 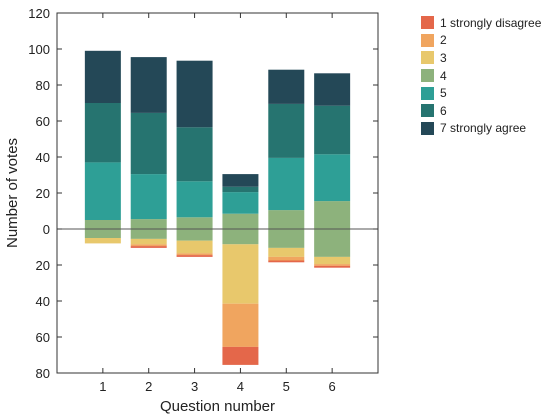 I want to click on x-tick-label: 1, so click(x=102, y=386).